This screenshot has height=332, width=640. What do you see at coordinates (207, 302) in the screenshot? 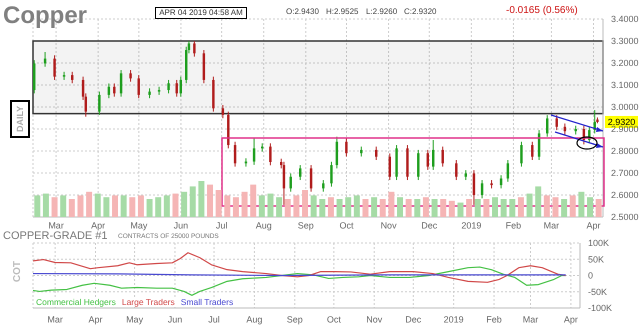
I see `text: Small Traders` at bounding box center [207, 302].